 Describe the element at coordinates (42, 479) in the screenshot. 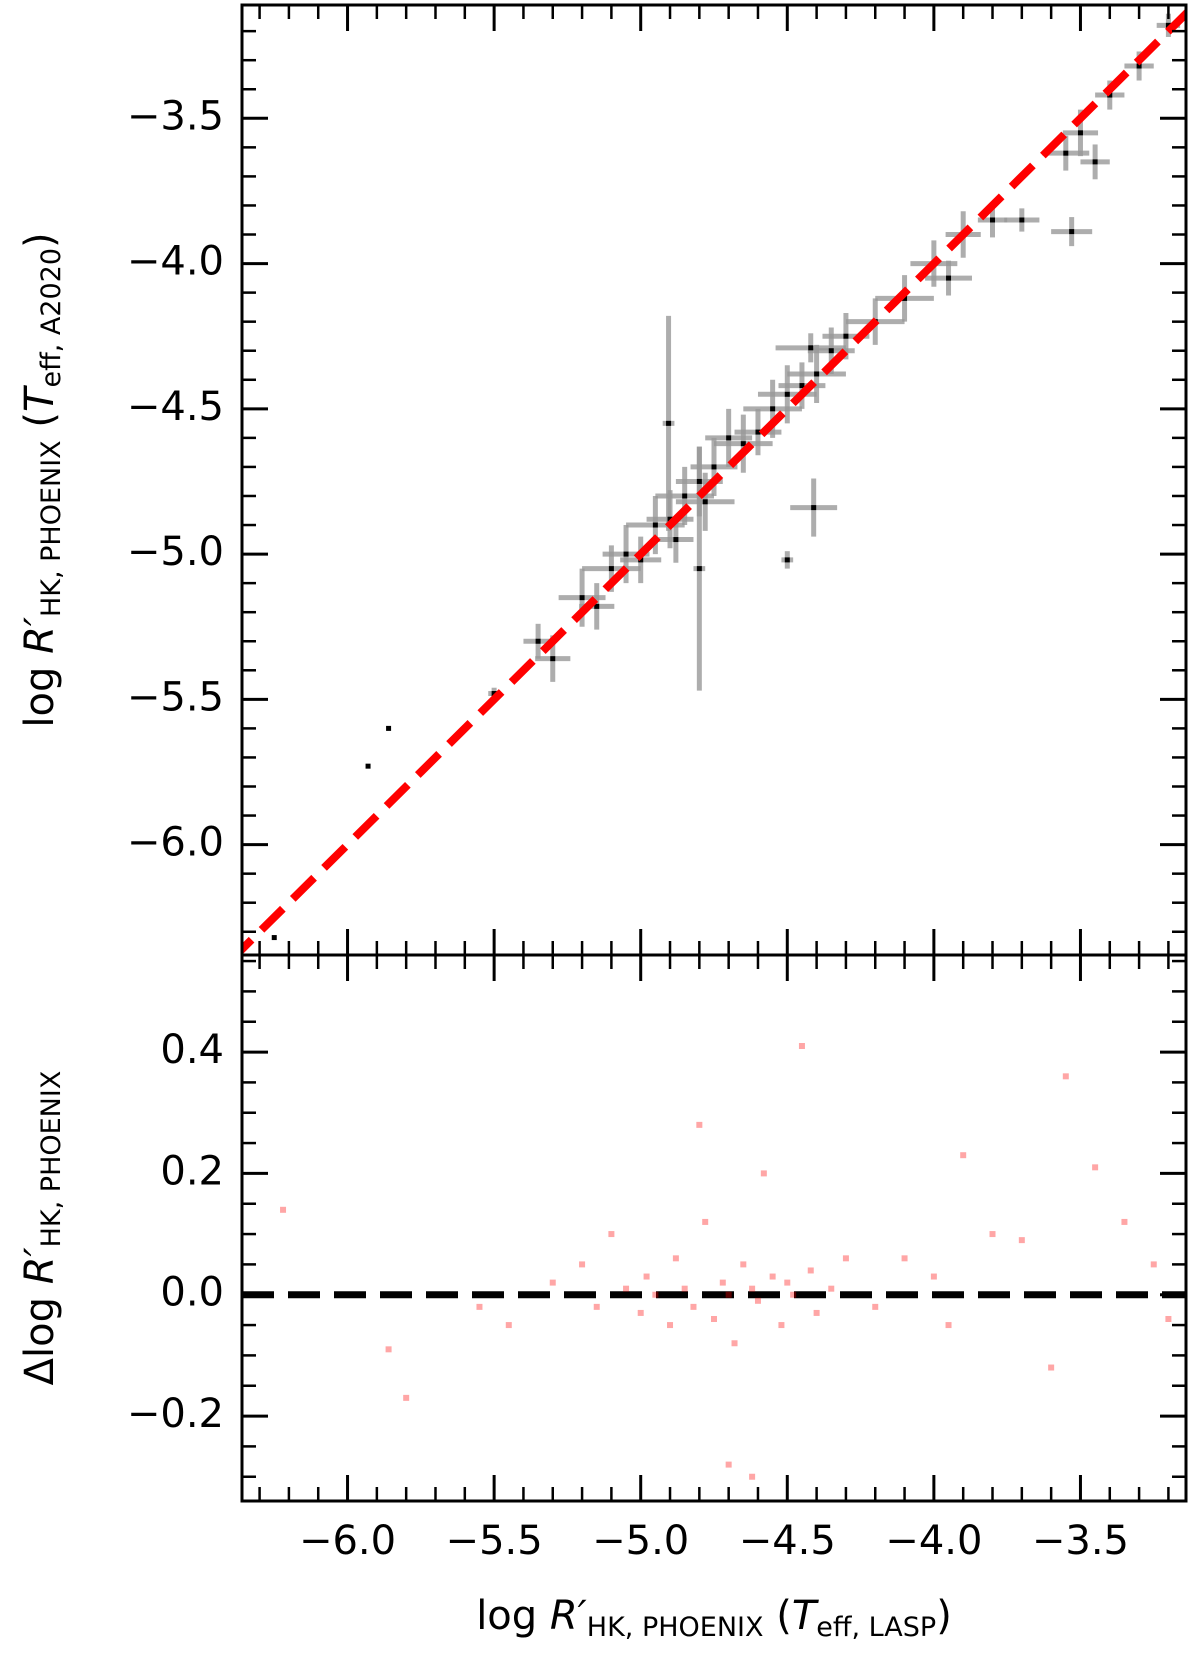

I see `y-axis-label: log R′HK, PHOENIX (Teff, A2020)` at that location.